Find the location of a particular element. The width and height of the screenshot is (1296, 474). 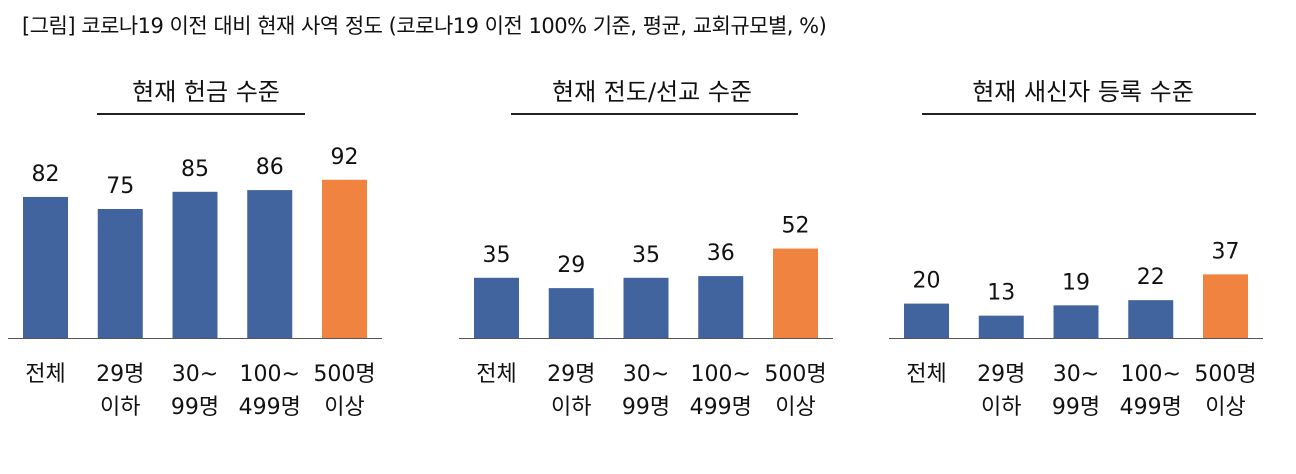

data-label-1-4: 52 is located at coordinates (796, 226).